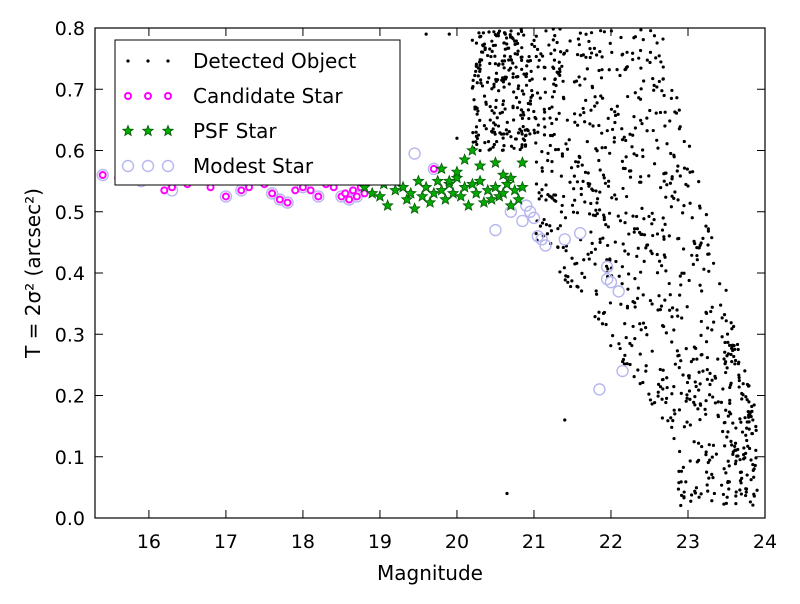 This screenshot has width=800, height=604. What do you see at coordinates (168, 61) in the screenshot?
I see `legend-marker-detected` at bounding box center [168, 61].